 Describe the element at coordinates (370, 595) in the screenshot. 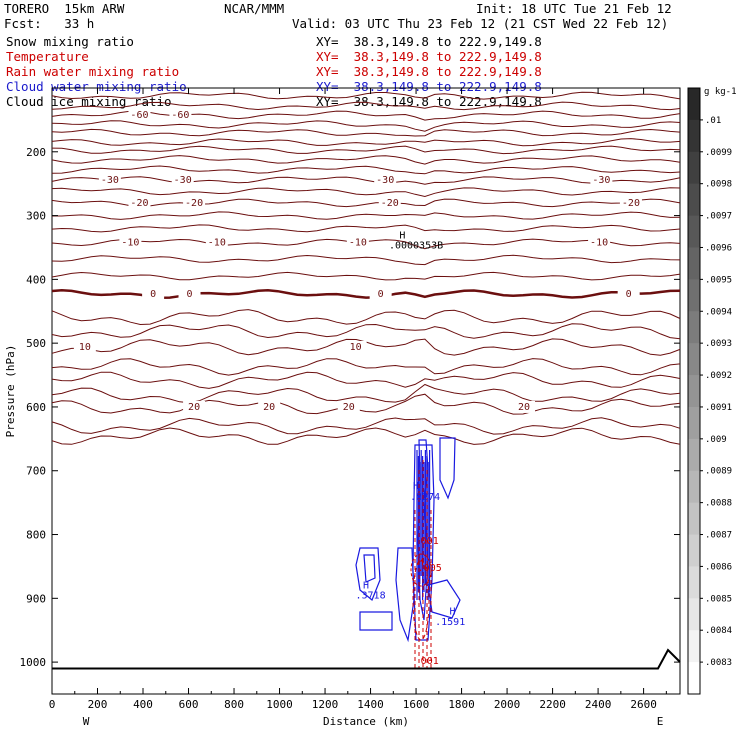

I see `contour-annotation: .3718` at that location.